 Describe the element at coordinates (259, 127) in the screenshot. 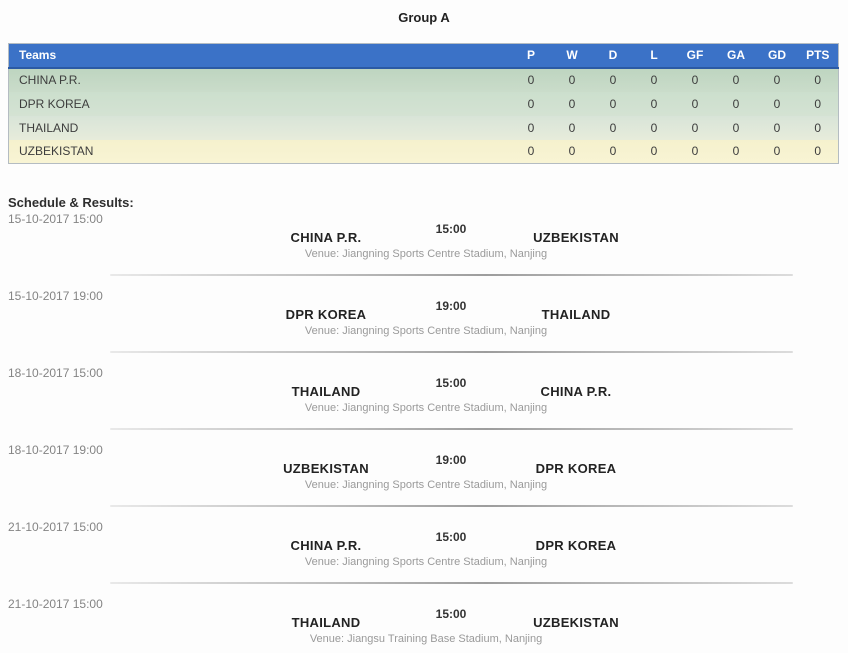

I see `team-name-cell: THAILAND` at that location.